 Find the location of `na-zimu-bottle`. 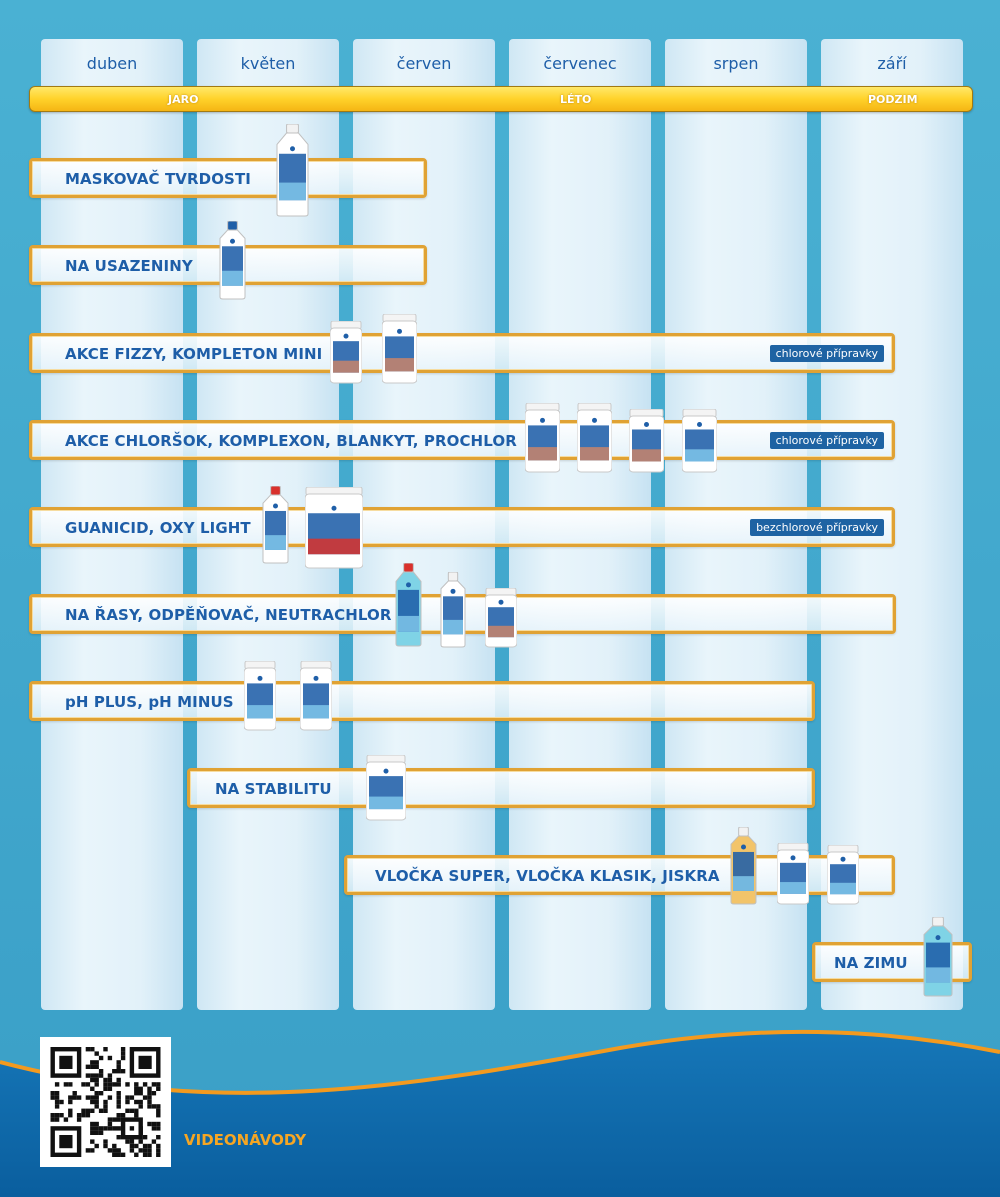

na-zimu-bottle is located at coordinates (938, 957).